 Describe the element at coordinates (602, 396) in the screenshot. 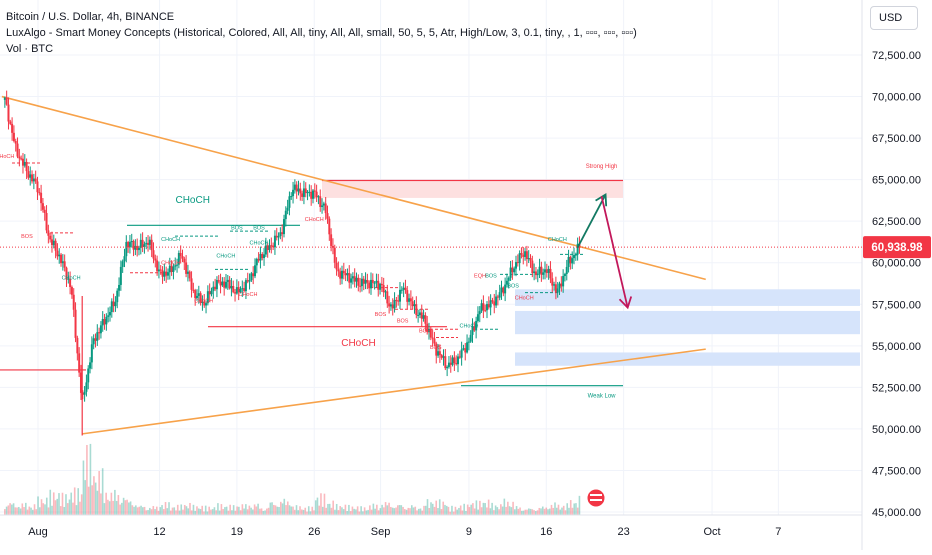

I see `annotation-weak-low: Weak Low` at that location.